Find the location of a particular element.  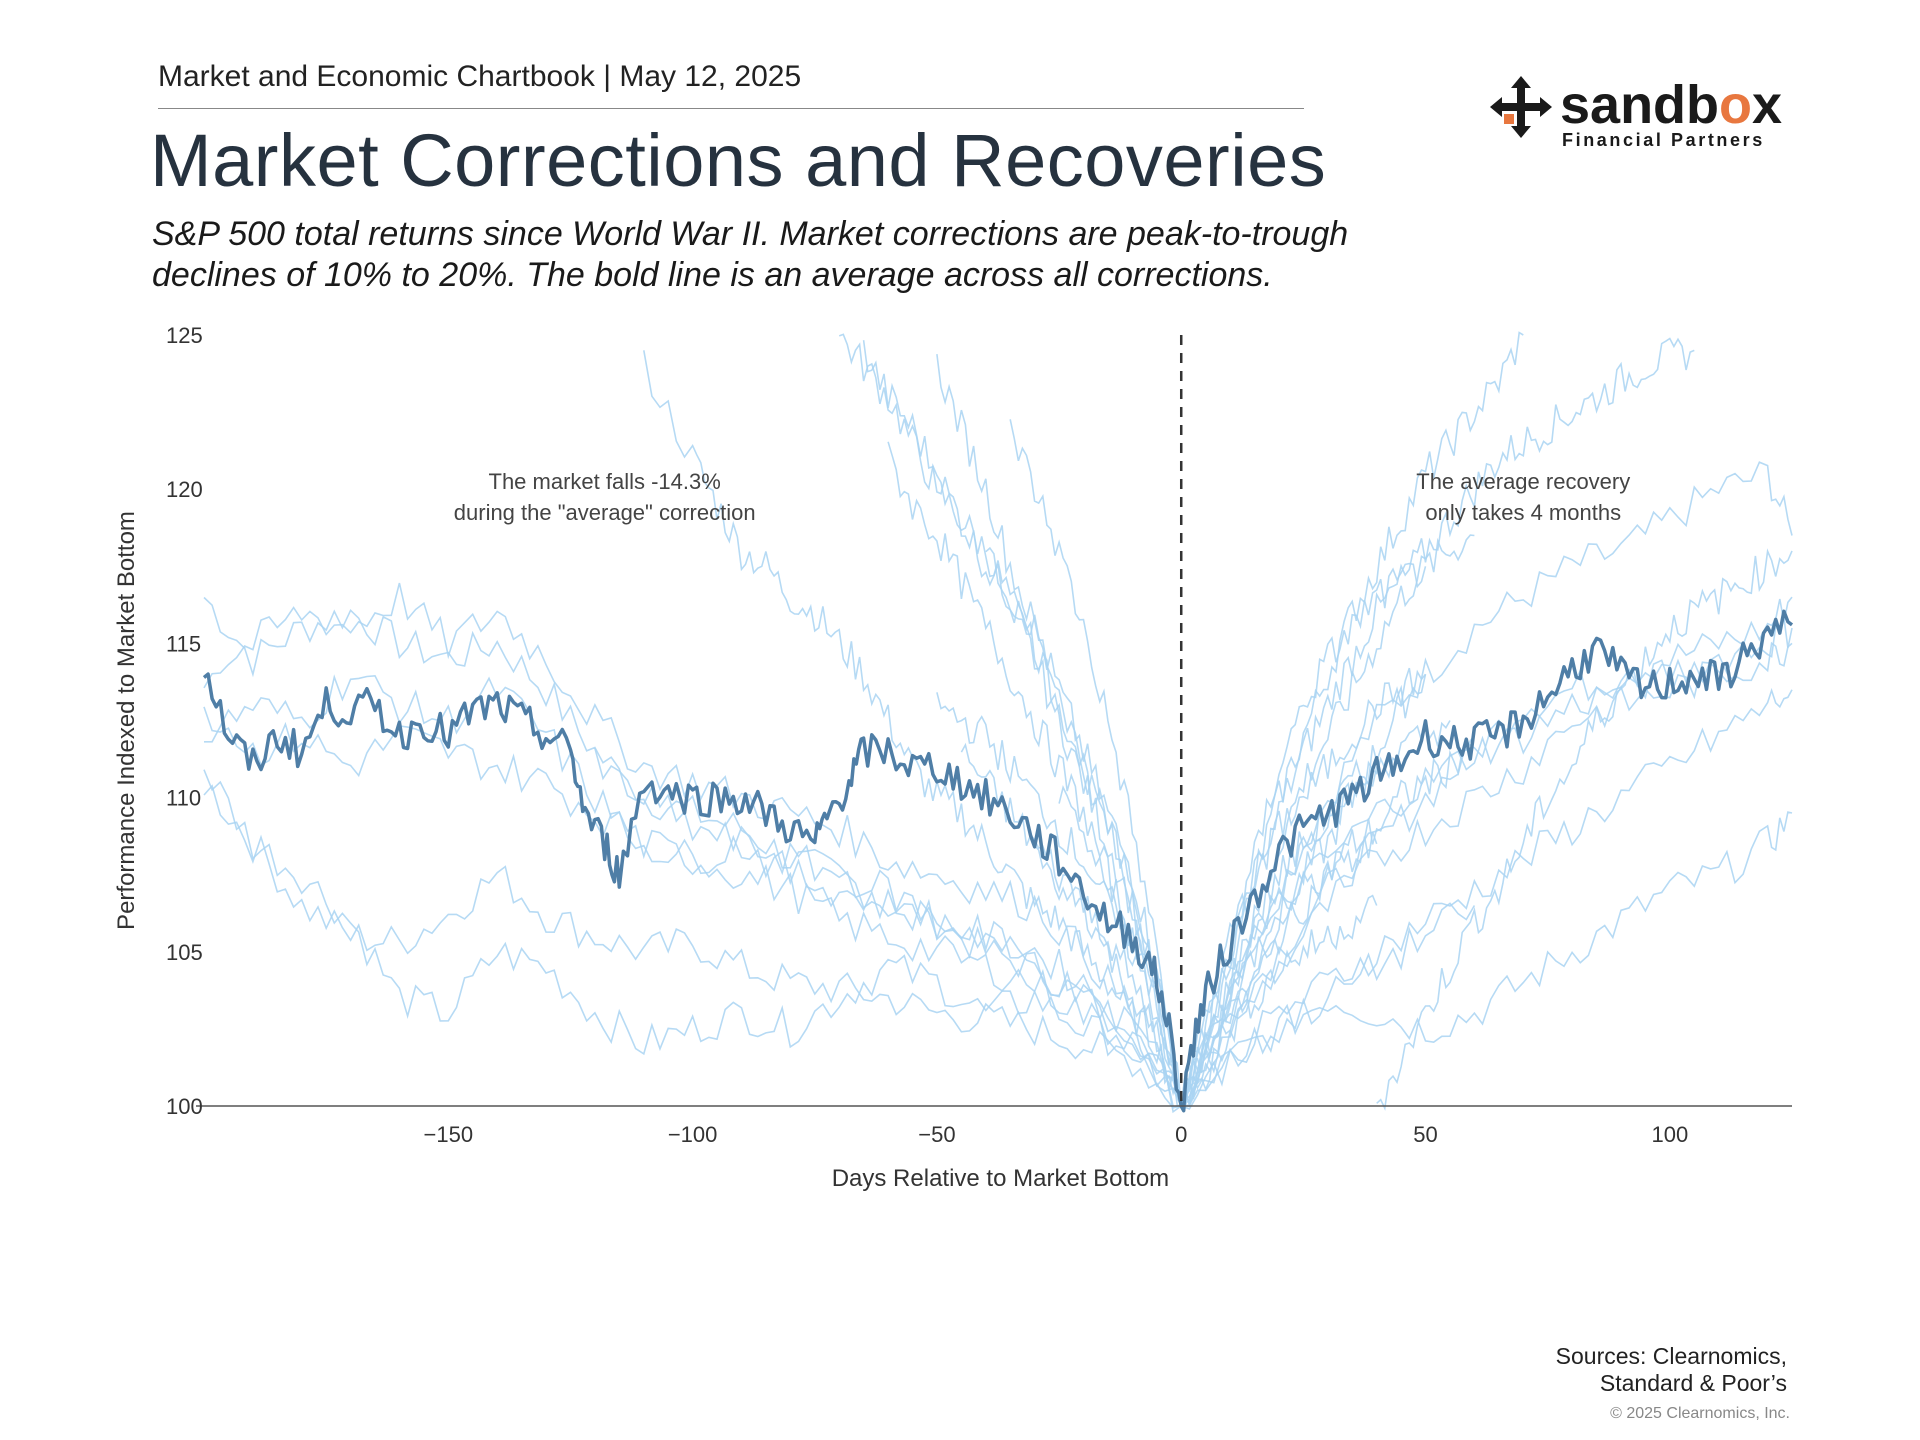

y-tick-label: 125 is located at coordinates (184, 335).